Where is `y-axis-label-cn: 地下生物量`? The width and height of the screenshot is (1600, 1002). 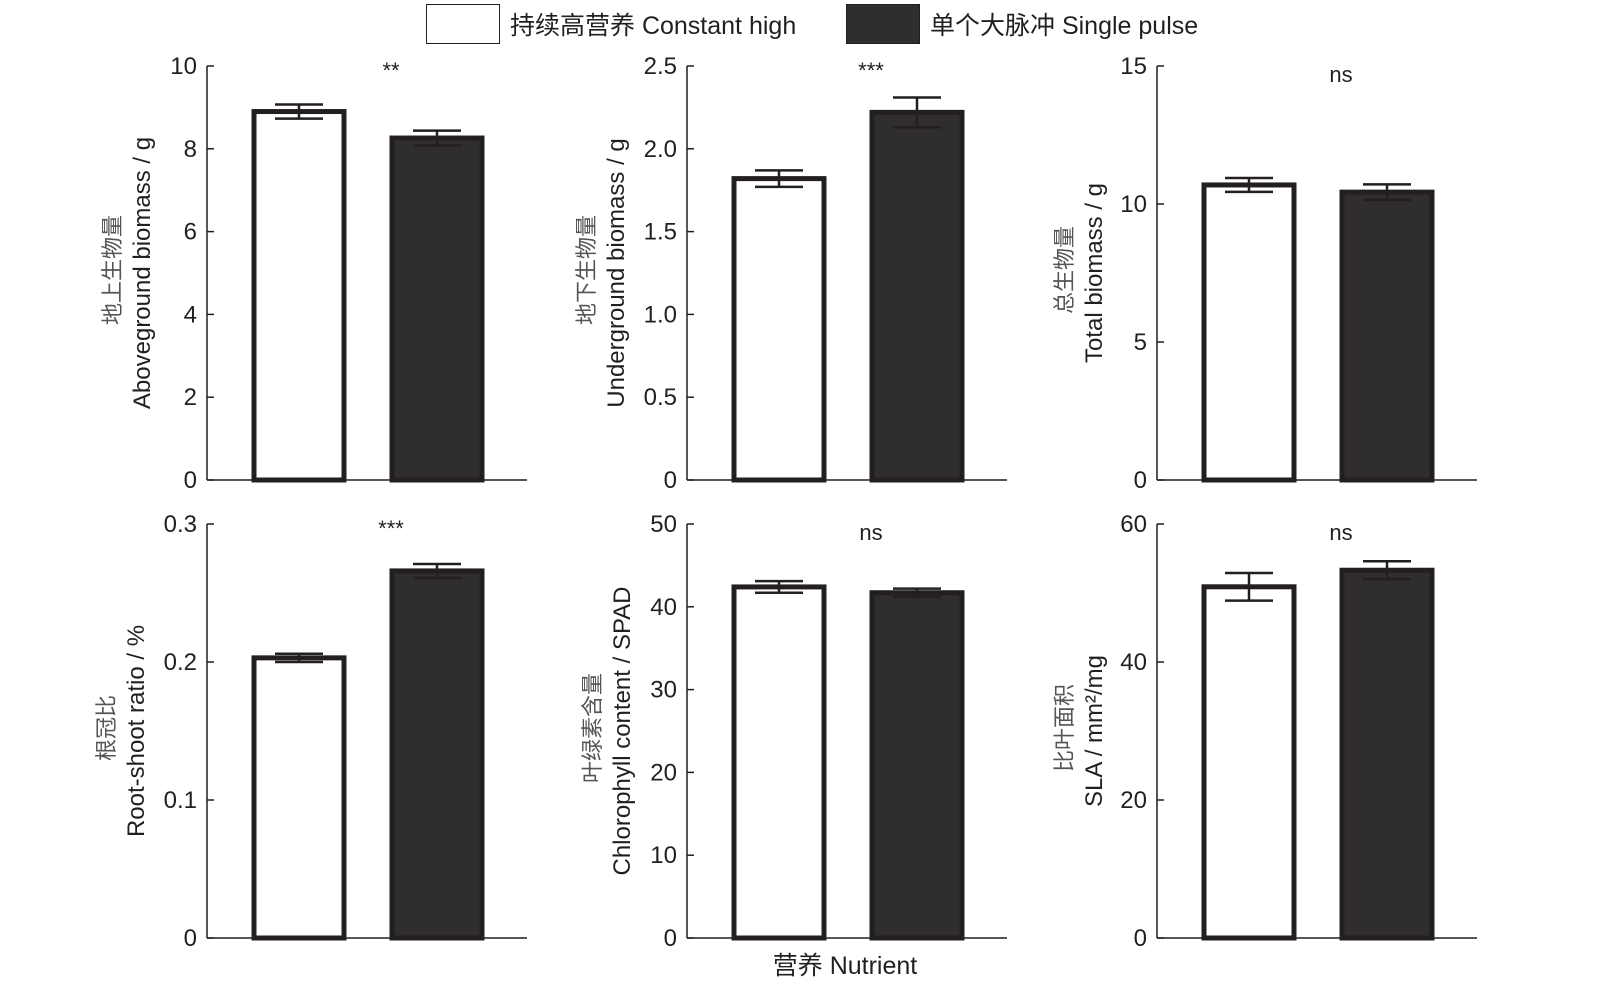 y-axis-label-cn: 地下生物量 is located at coordinates (587, 270).